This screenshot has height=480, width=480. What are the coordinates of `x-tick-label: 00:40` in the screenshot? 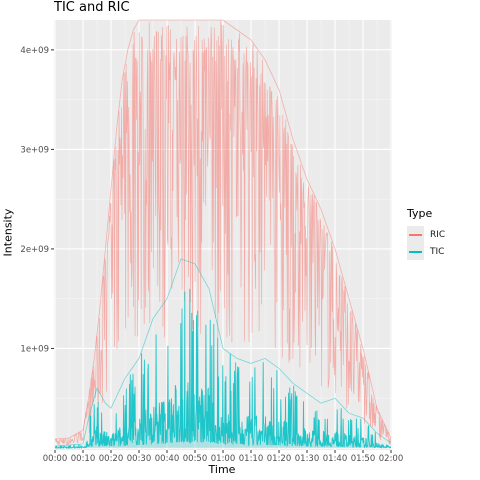 It's located at (167, 459).